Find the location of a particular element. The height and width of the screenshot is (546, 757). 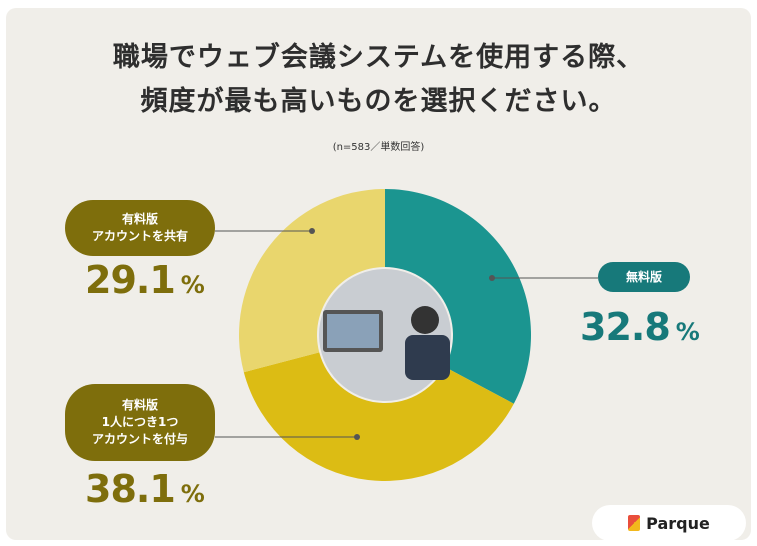

person-body is located at coordinates (427, 357).